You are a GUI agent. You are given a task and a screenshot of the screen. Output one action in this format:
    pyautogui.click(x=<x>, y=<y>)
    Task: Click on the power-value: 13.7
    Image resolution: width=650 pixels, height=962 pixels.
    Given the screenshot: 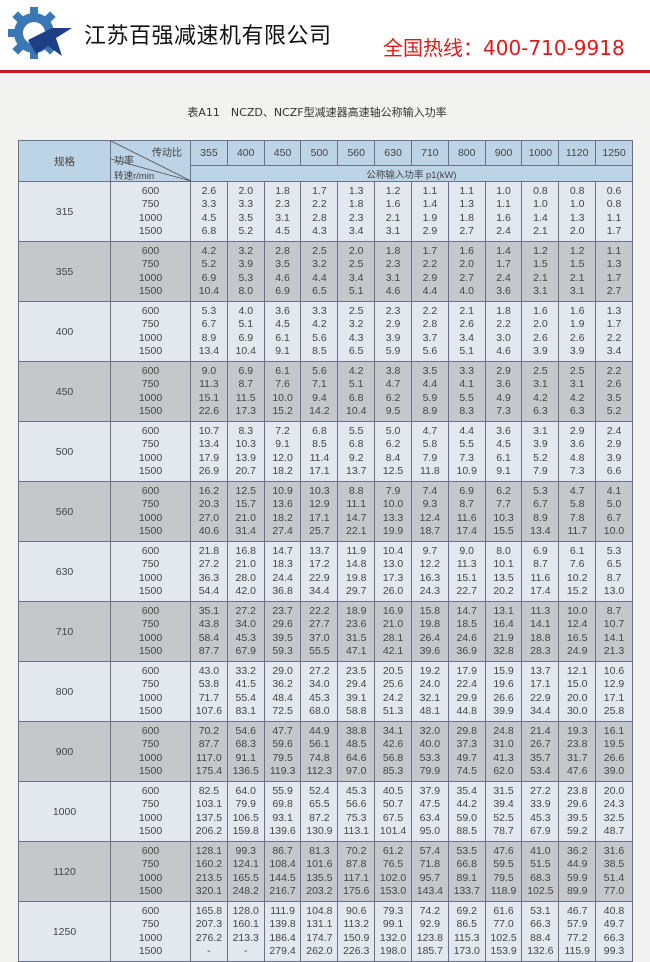 What is the action you would take?
    pyautogui.click(x=540, y=670)
    